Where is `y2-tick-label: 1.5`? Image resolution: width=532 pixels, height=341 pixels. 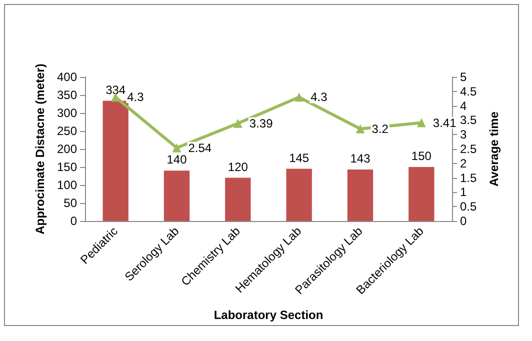 y2-tick-label: 1.5 is located at coordinates (469, 177).